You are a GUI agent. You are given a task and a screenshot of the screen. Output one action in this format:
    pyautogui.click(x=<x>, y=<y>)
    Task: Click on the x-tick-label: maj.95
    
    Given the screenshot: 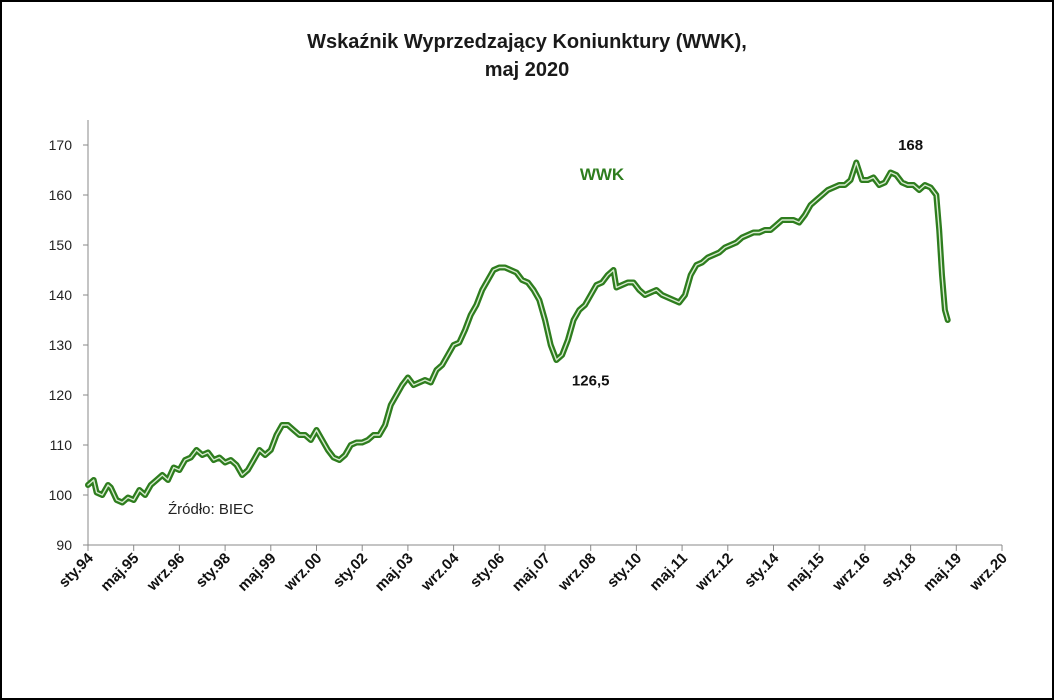 What is the action you would take?
    pyautogui.click(x=119, y=572)
    